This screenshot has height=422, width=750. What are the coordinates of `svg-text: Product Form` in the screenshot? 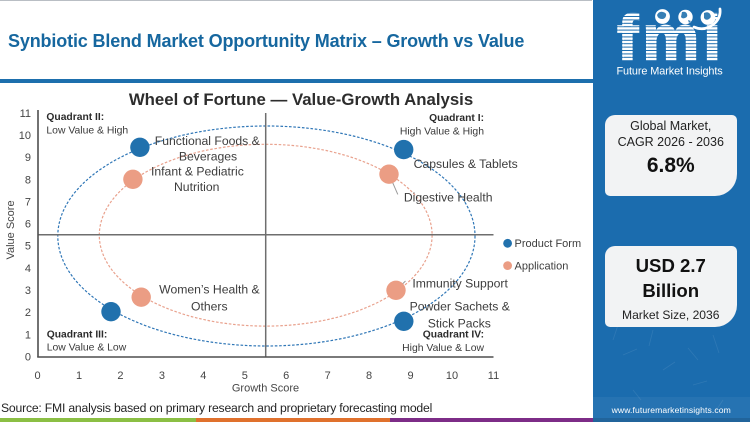 It's located at (548, 244).